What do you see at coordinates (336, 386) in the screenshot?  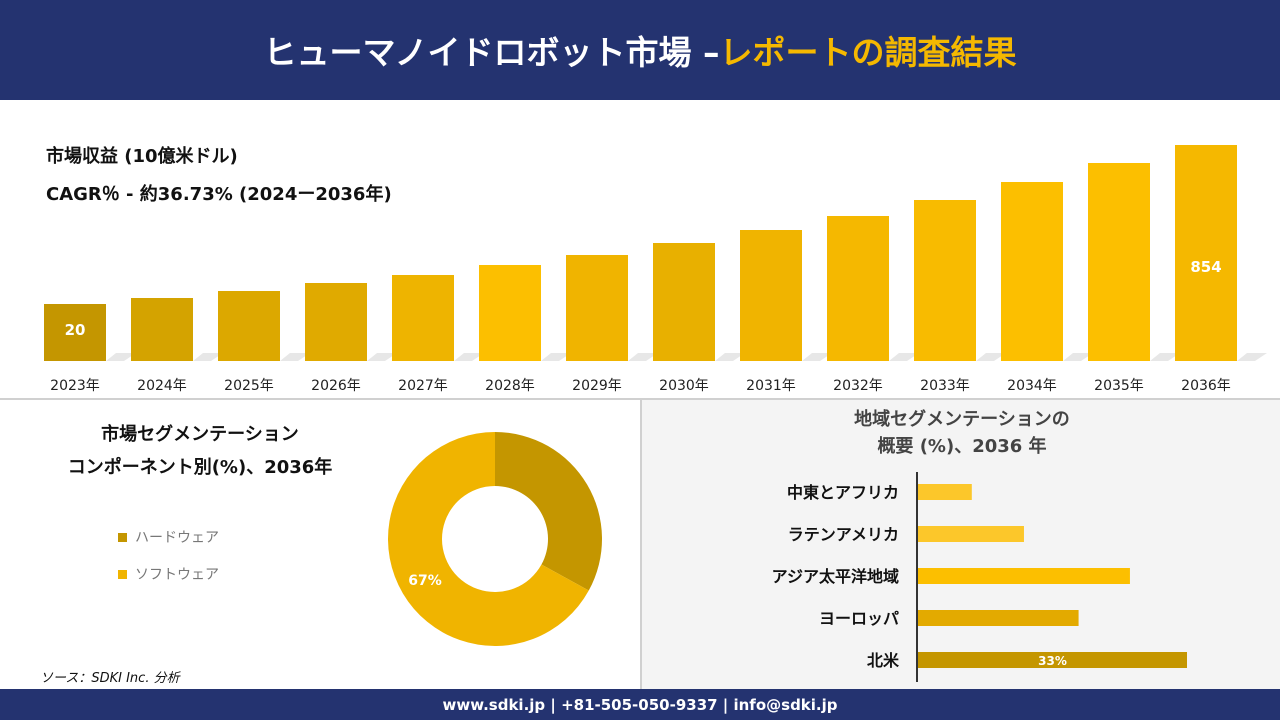 I see `year-tick-label: 2026年` at bounding box center [336, 386].